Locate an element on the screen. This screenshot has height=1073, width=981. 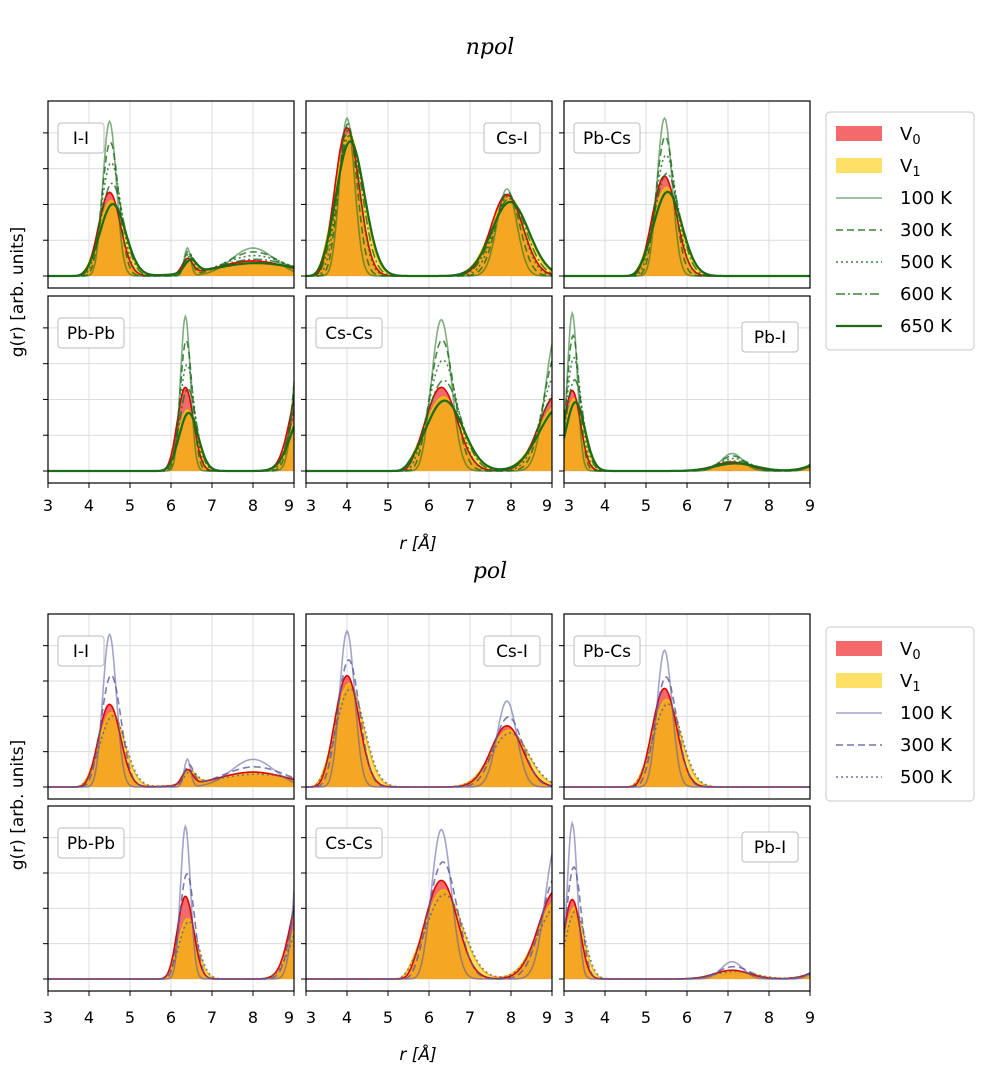
legend-label: 600 K is located at coordinates (926, 294).